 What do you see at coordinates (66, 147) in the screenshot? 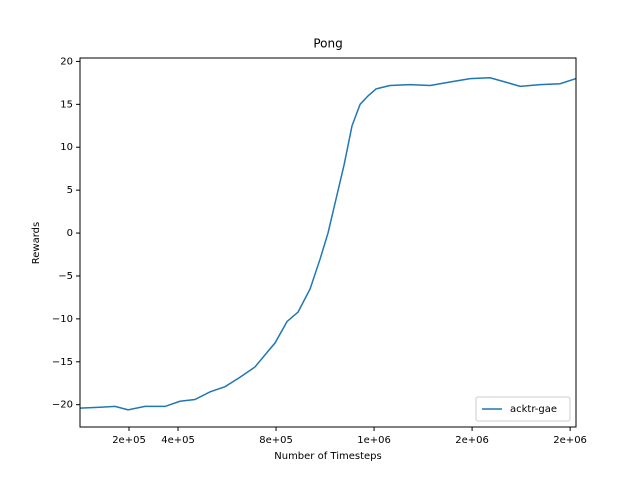
I see `y-tick-label: 10` at bounding box center [66, 147].